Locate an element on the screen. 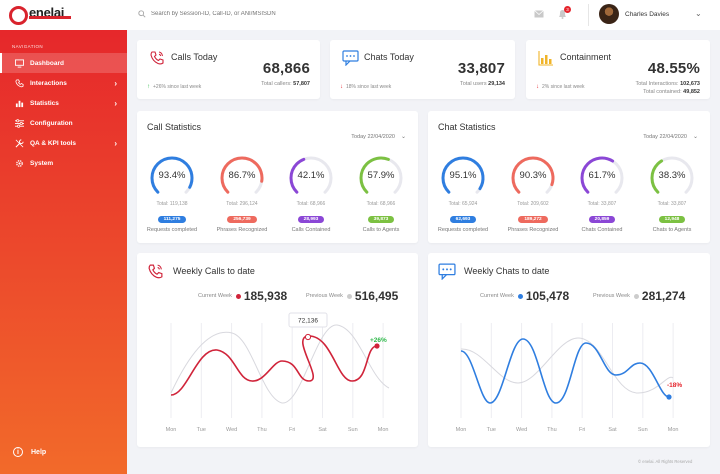 This screenshot has width=720, height=474. sidebar-item-statistics: Statistics › is located at coordinates (63, 103).